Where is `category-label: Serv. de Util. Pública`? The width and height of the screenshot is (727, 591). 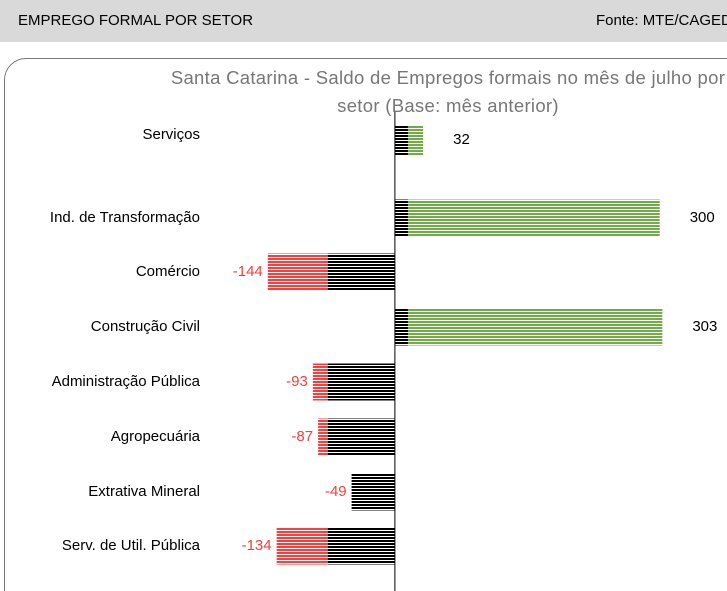 category-label: Serv. de Util. Pública is located at coordinates (131, 545).